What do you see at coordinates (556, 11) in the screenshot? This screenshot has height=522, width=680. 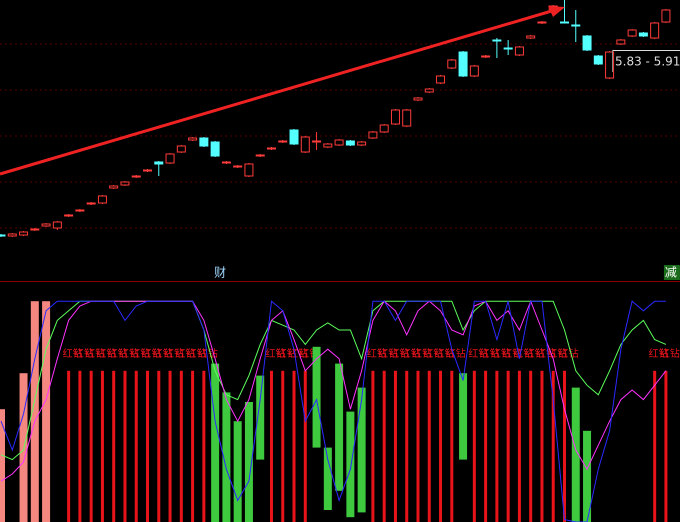 I see `arrow-head` at bounding box center [556, 11].